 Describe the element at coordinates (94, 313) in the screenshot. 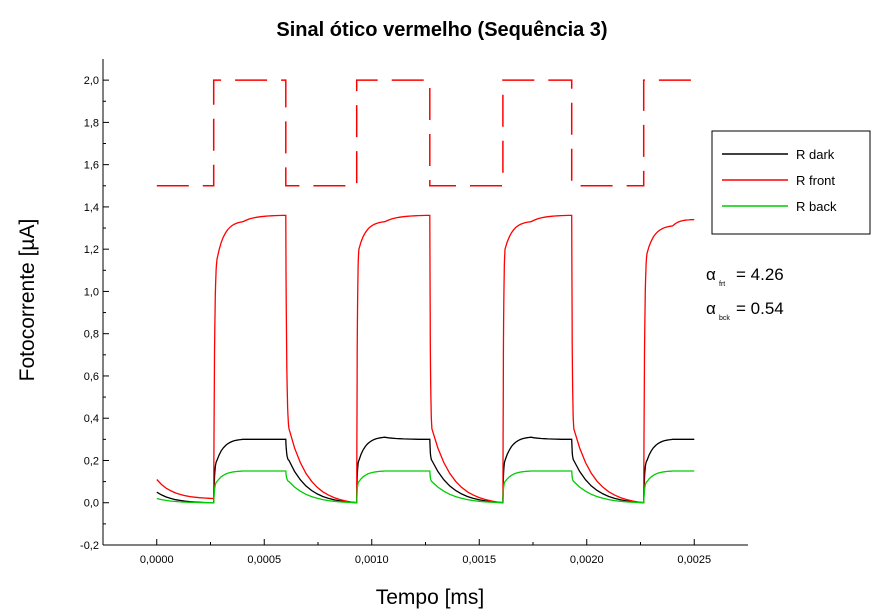

I see `y-ticks: -0,2 0,0 0,2 0,4 0,6 0,8 1,0 1,2 1,4 1,6 1,8 2,0` at that location.